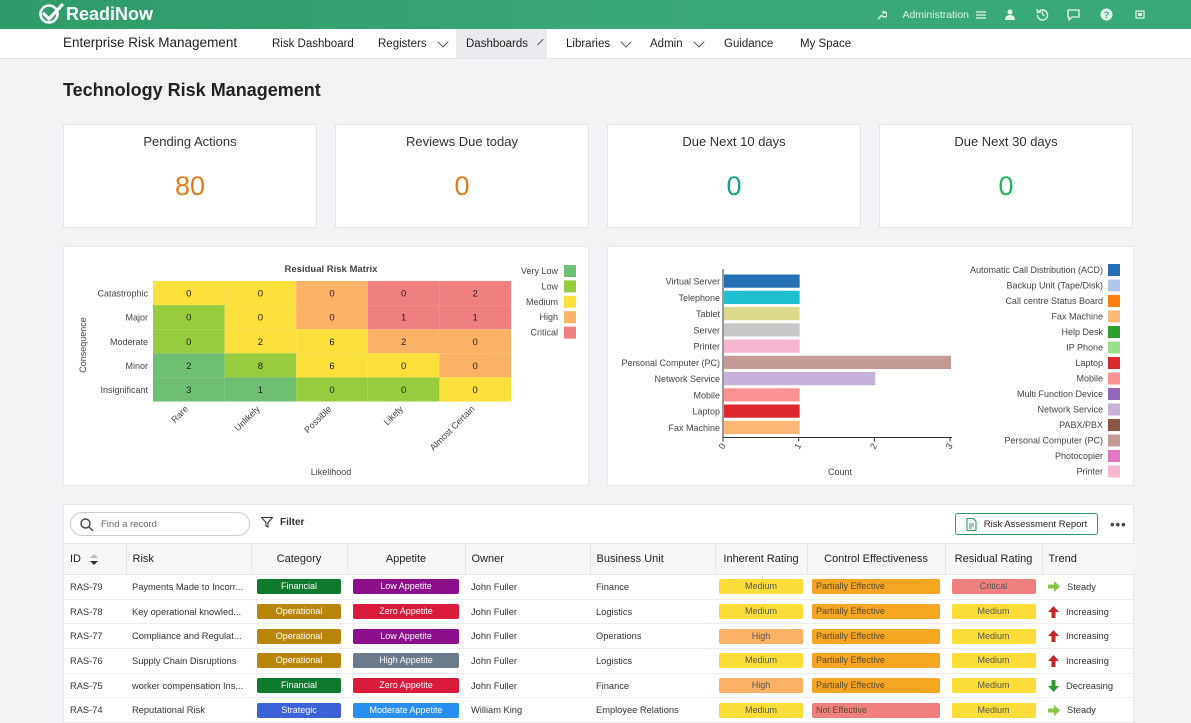 This screenshot has width=1191, height=723. What do you see at coordinates (412, 43) in the screenshot?
I see `nav-registers: Registers` at bounding box center [412, 43].